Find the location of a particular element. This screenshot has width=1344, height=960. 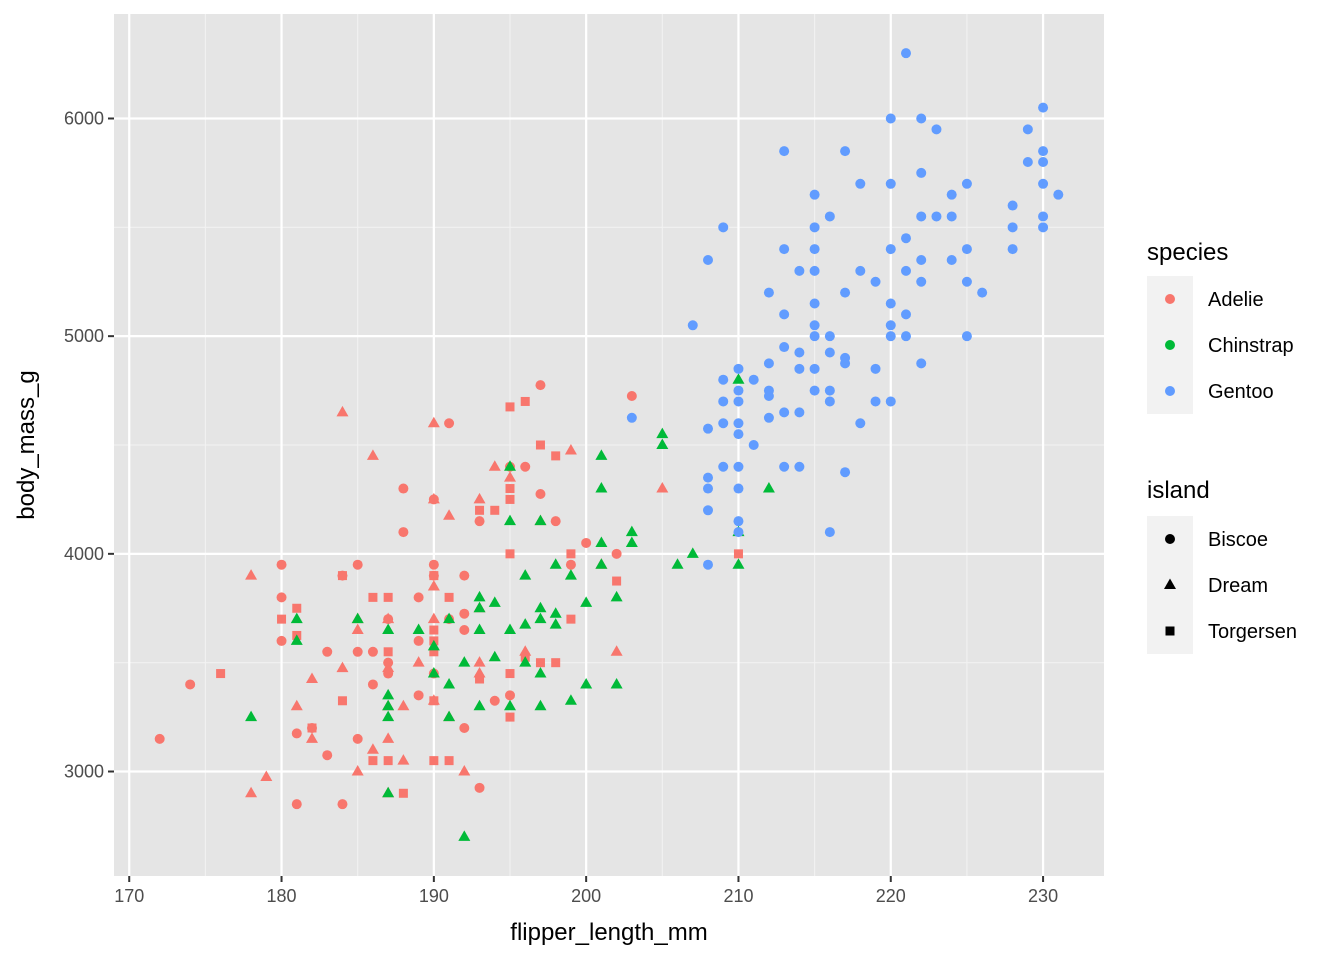

legend-label-dream: Dream is located at coordinates (1238, 586).